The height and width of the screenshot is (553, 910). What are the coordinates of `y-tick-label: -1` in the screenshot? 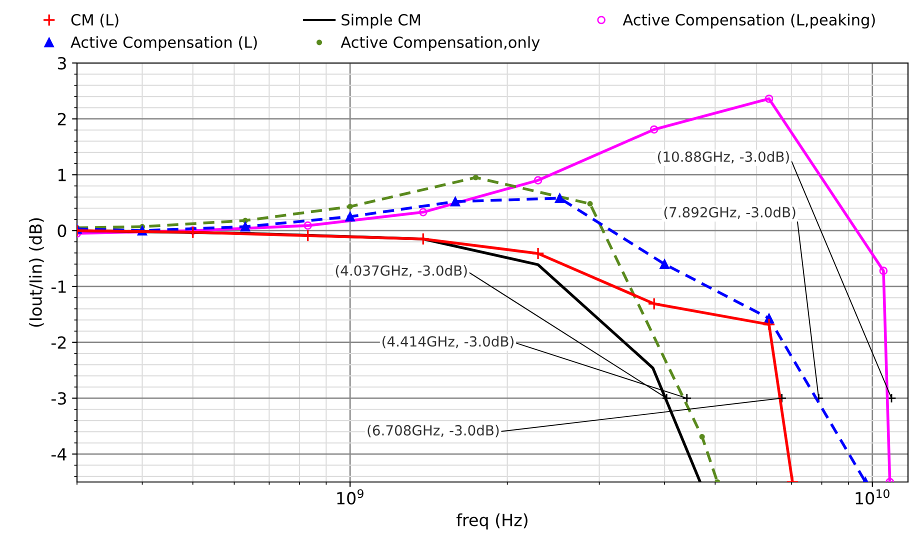 It's located at (58, 286).